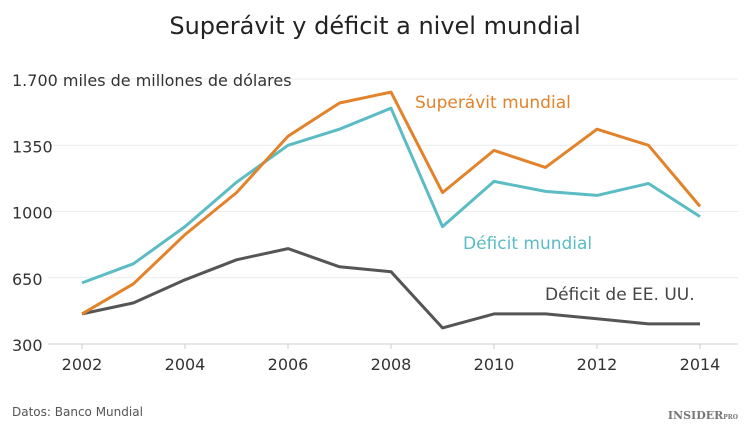  Describe the element at coordinates (32, 213) in the screenshot. I see `y-tick-label: 1000` at that location.